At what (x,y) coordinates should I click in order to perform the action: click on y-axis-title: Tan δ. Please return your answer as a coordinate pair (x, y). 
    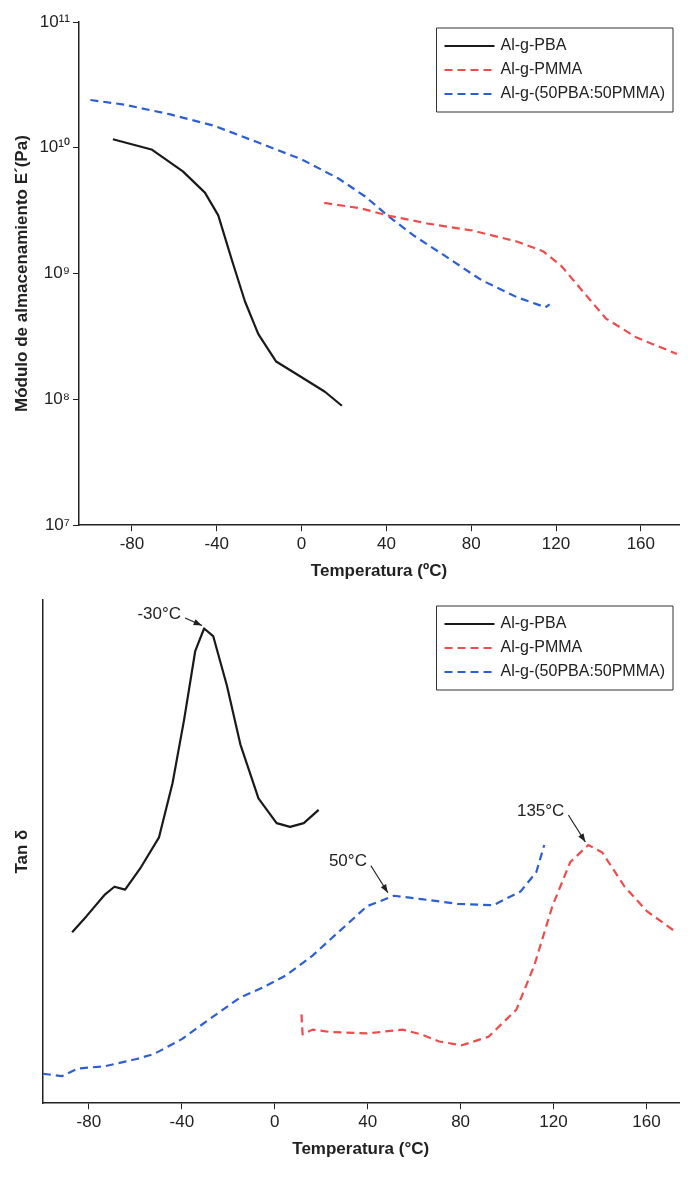
    Looking at the image, I should click on (21, 851).